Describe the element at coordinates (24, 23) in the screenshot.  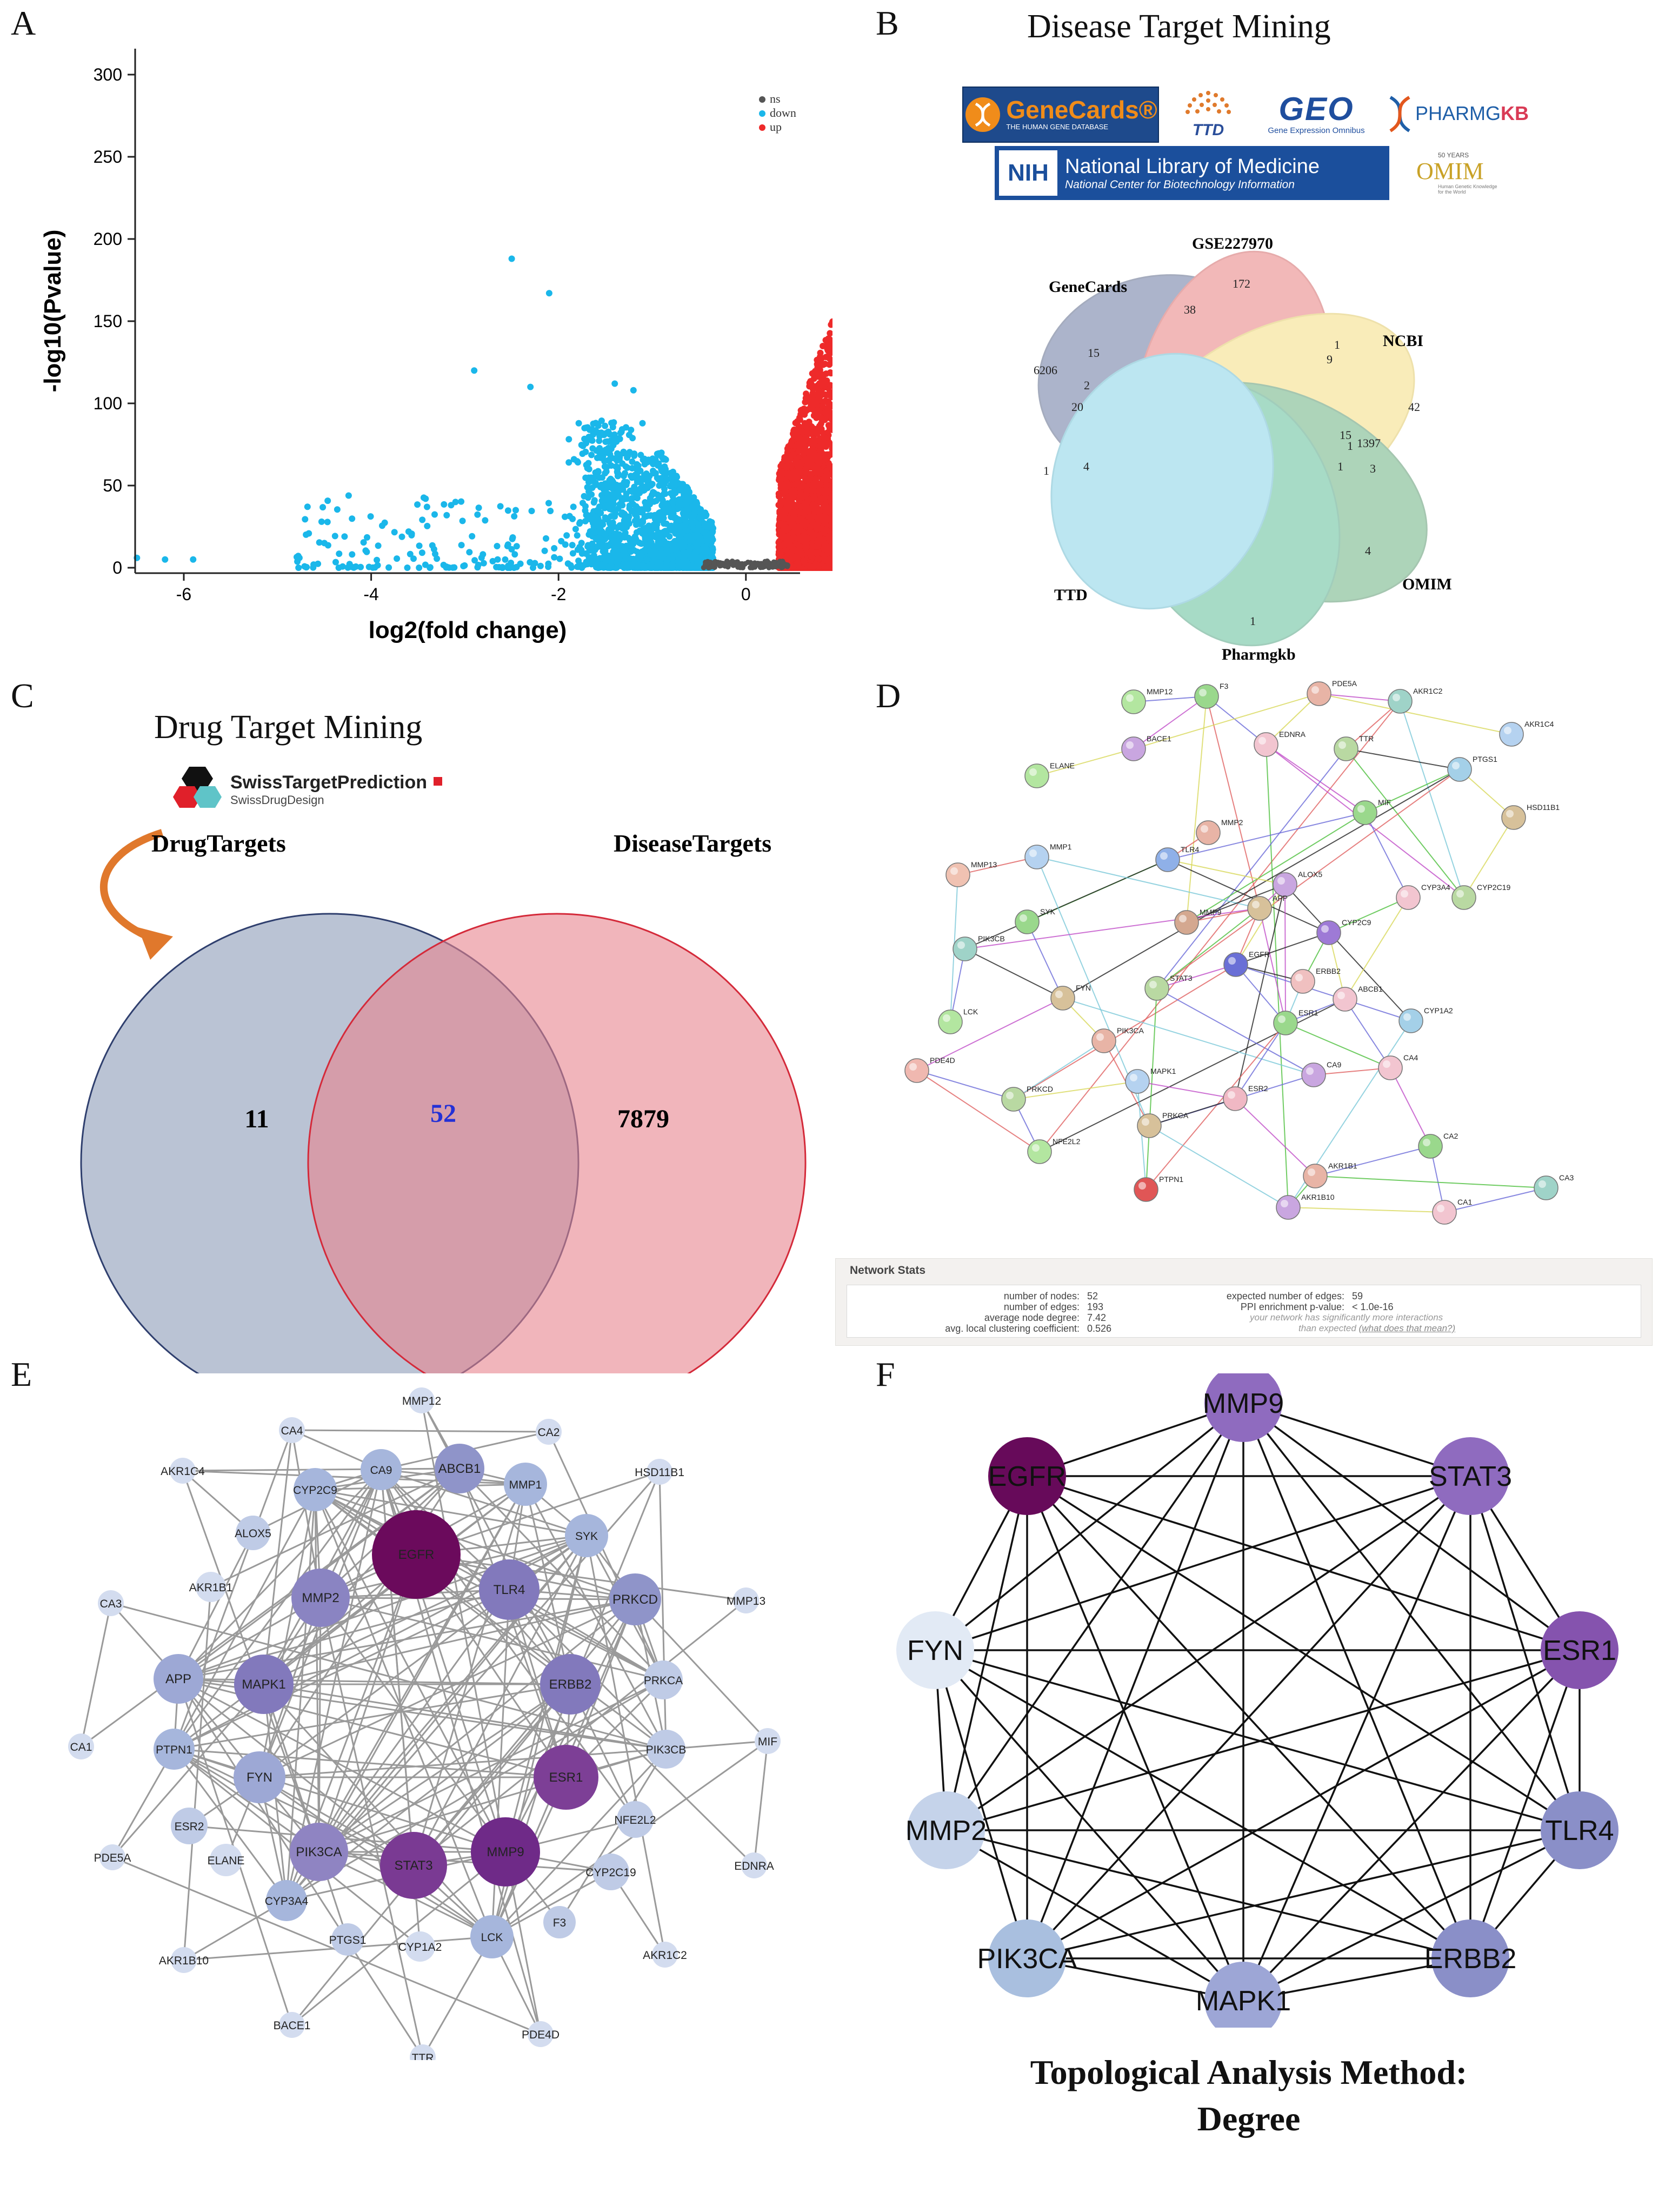
I see `panel-letter-a: A` at that location.